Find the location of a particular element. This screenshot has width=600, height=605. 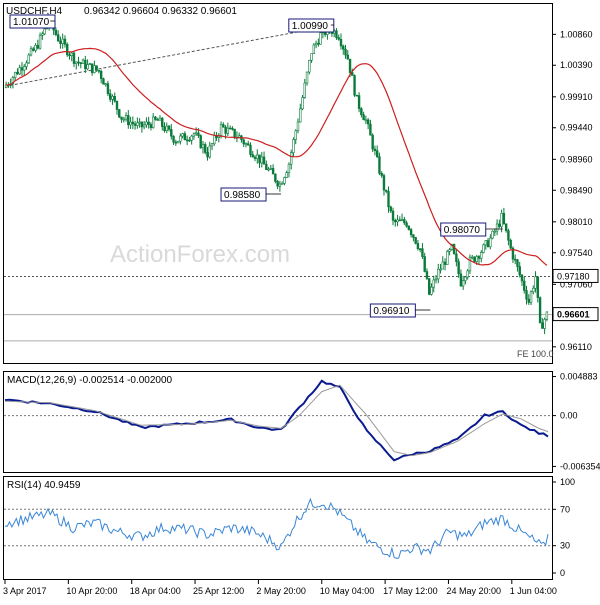

rsi-y-tick-label: 100 is located at coordinates (567, 482).